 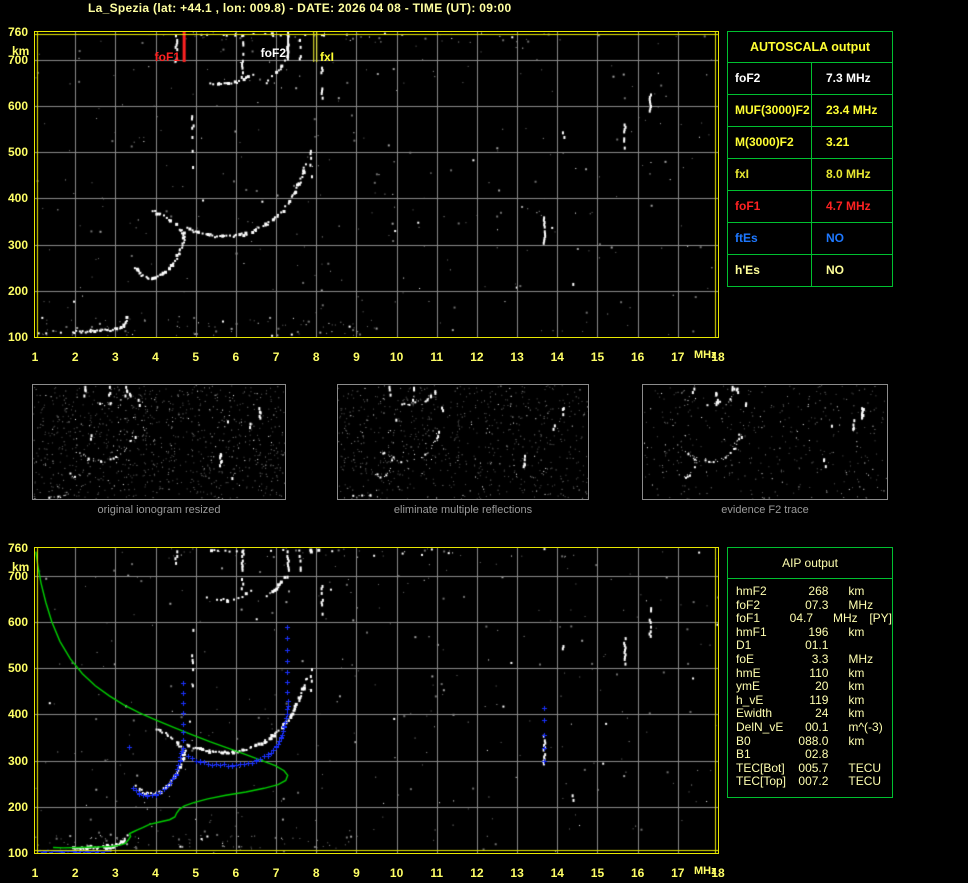 I want to click on x-axis-unit-label: MHz, so click(x=705, y=355).